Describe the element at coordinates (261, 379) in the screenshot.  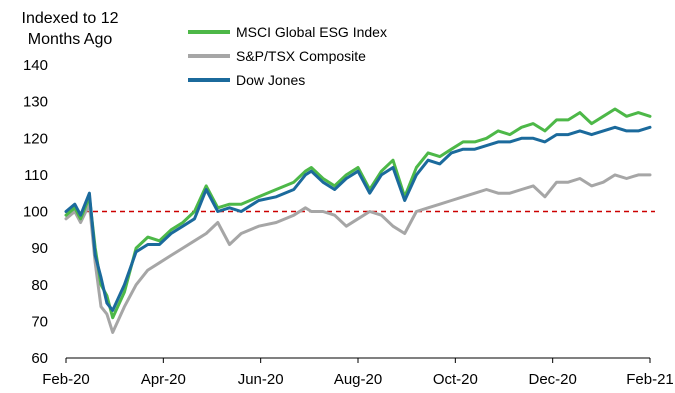
I see `x-tick-label: Jun-20` at that location.